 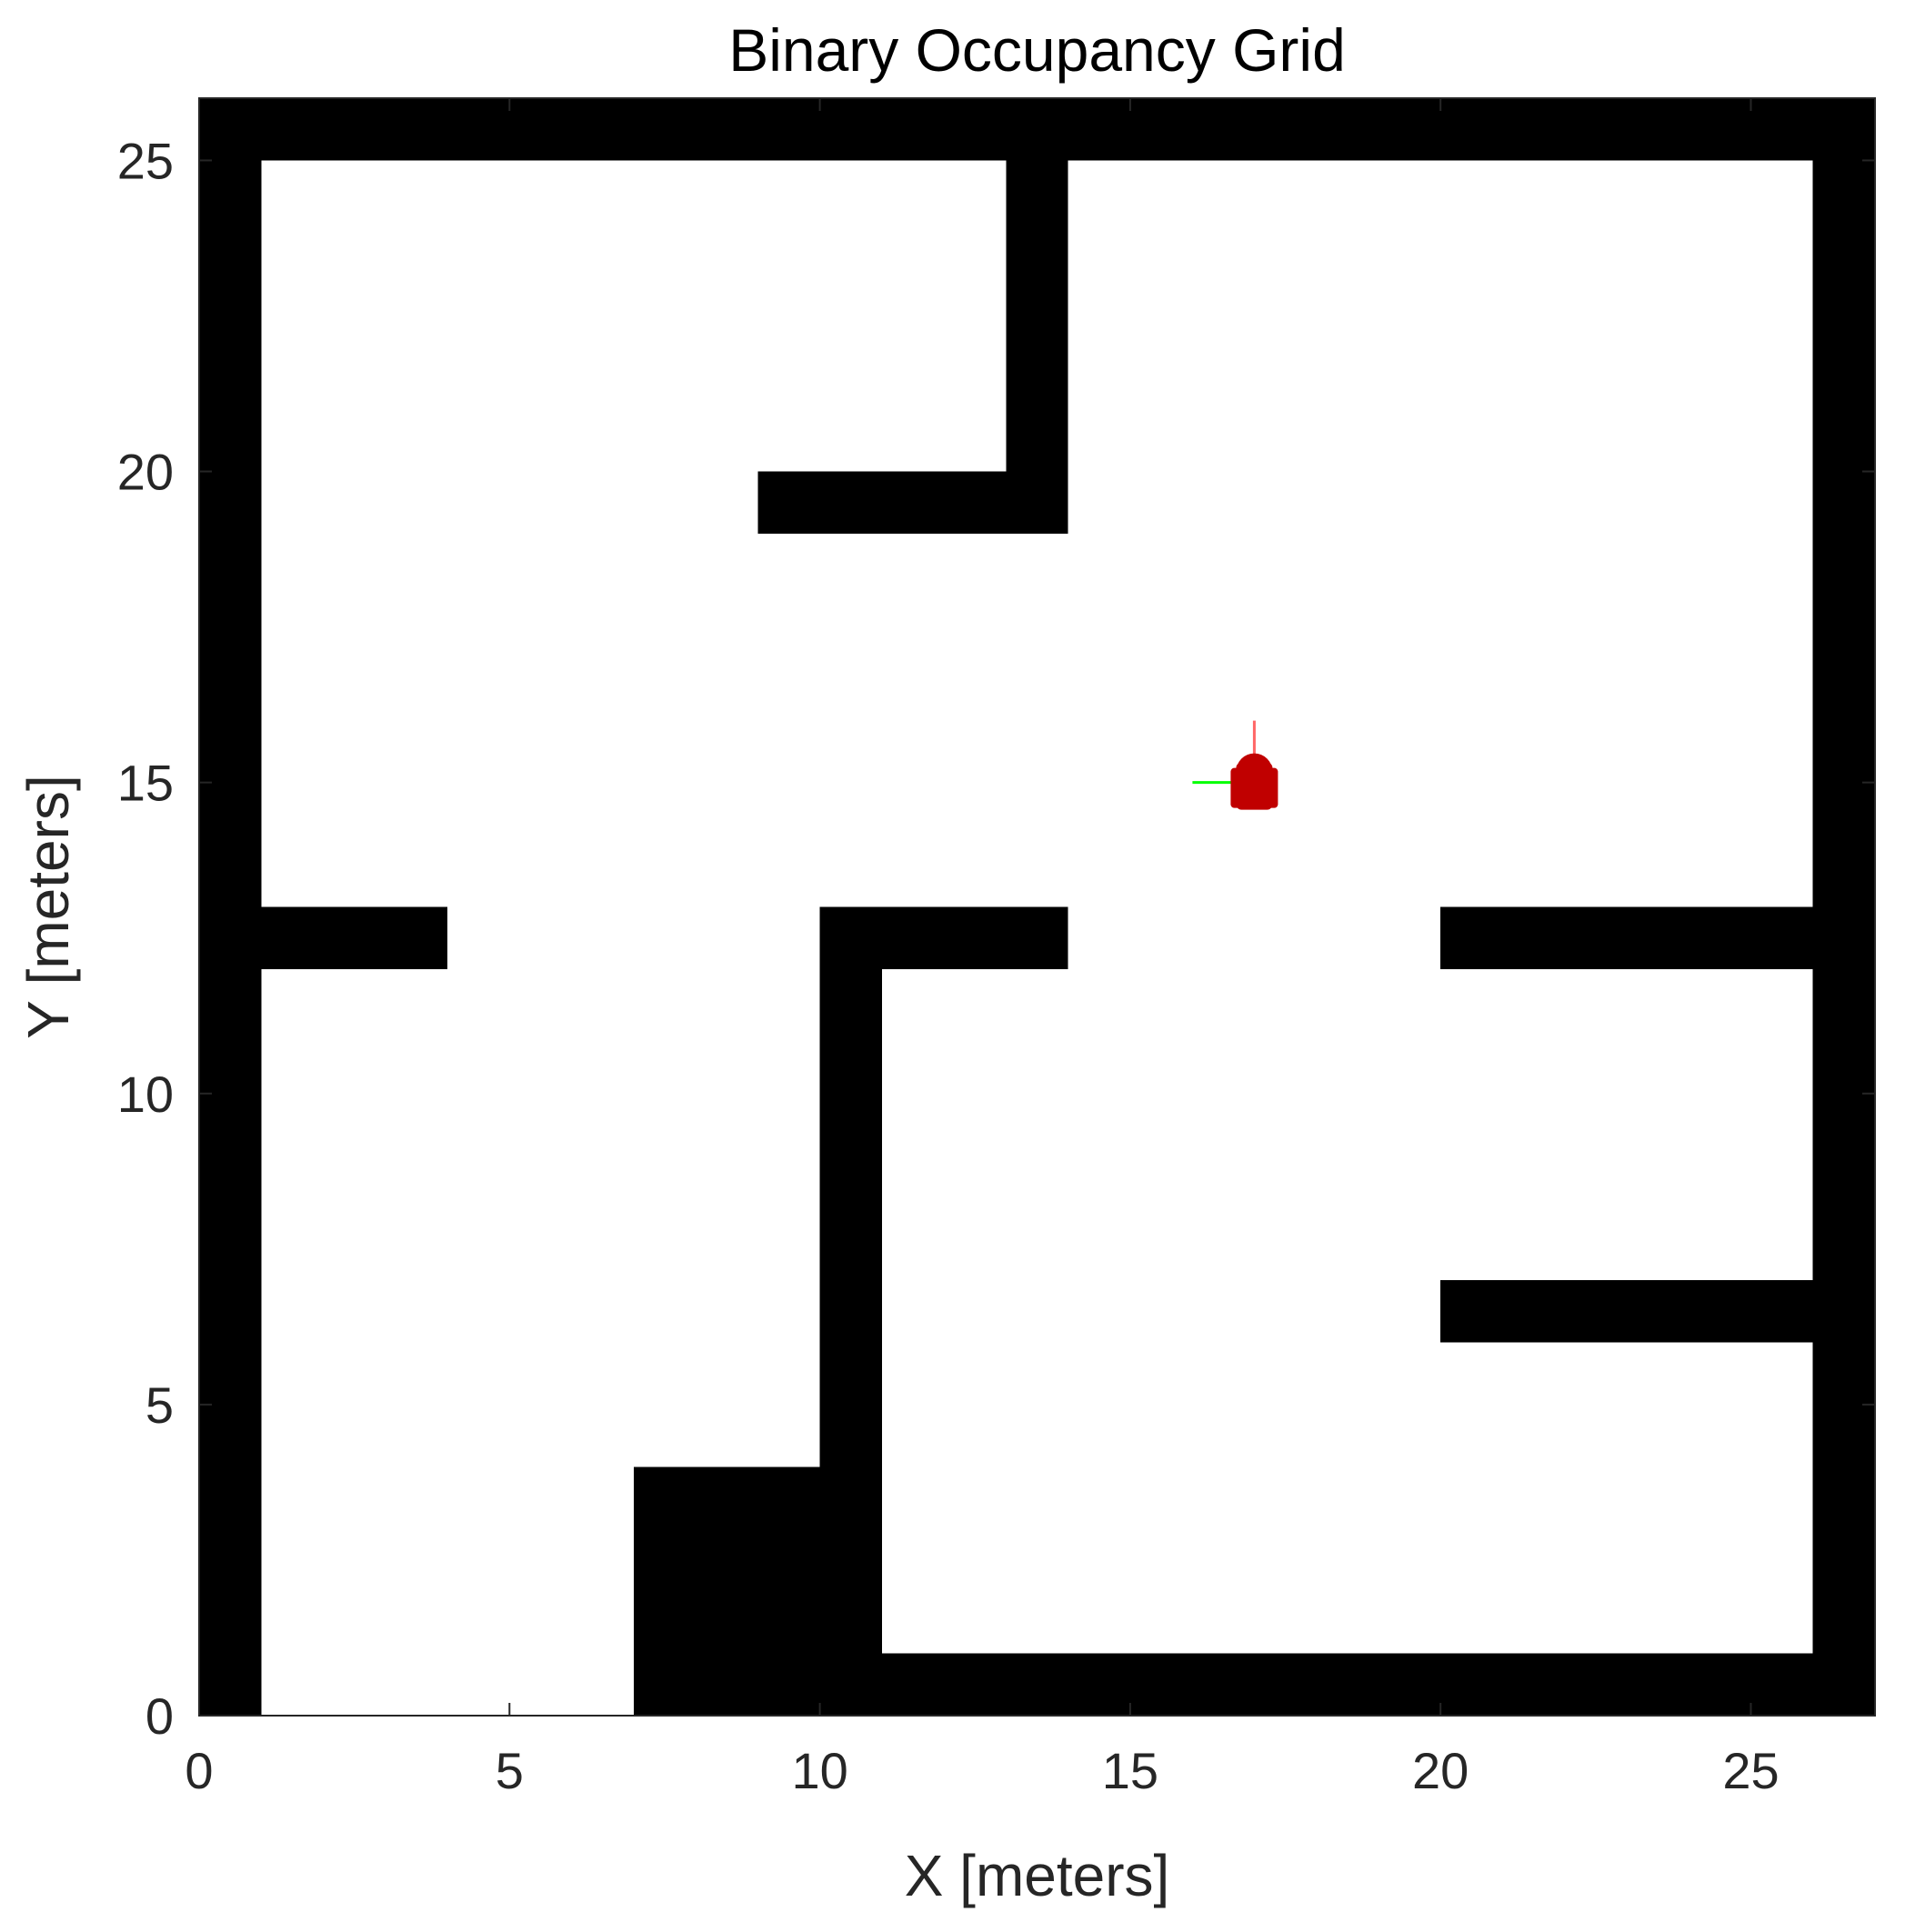 What do you see at coordinates (1037, 50) in the screenshot?
I see `chart-title: Binary Occupancy Grid` at bounding box center [1037, 50].